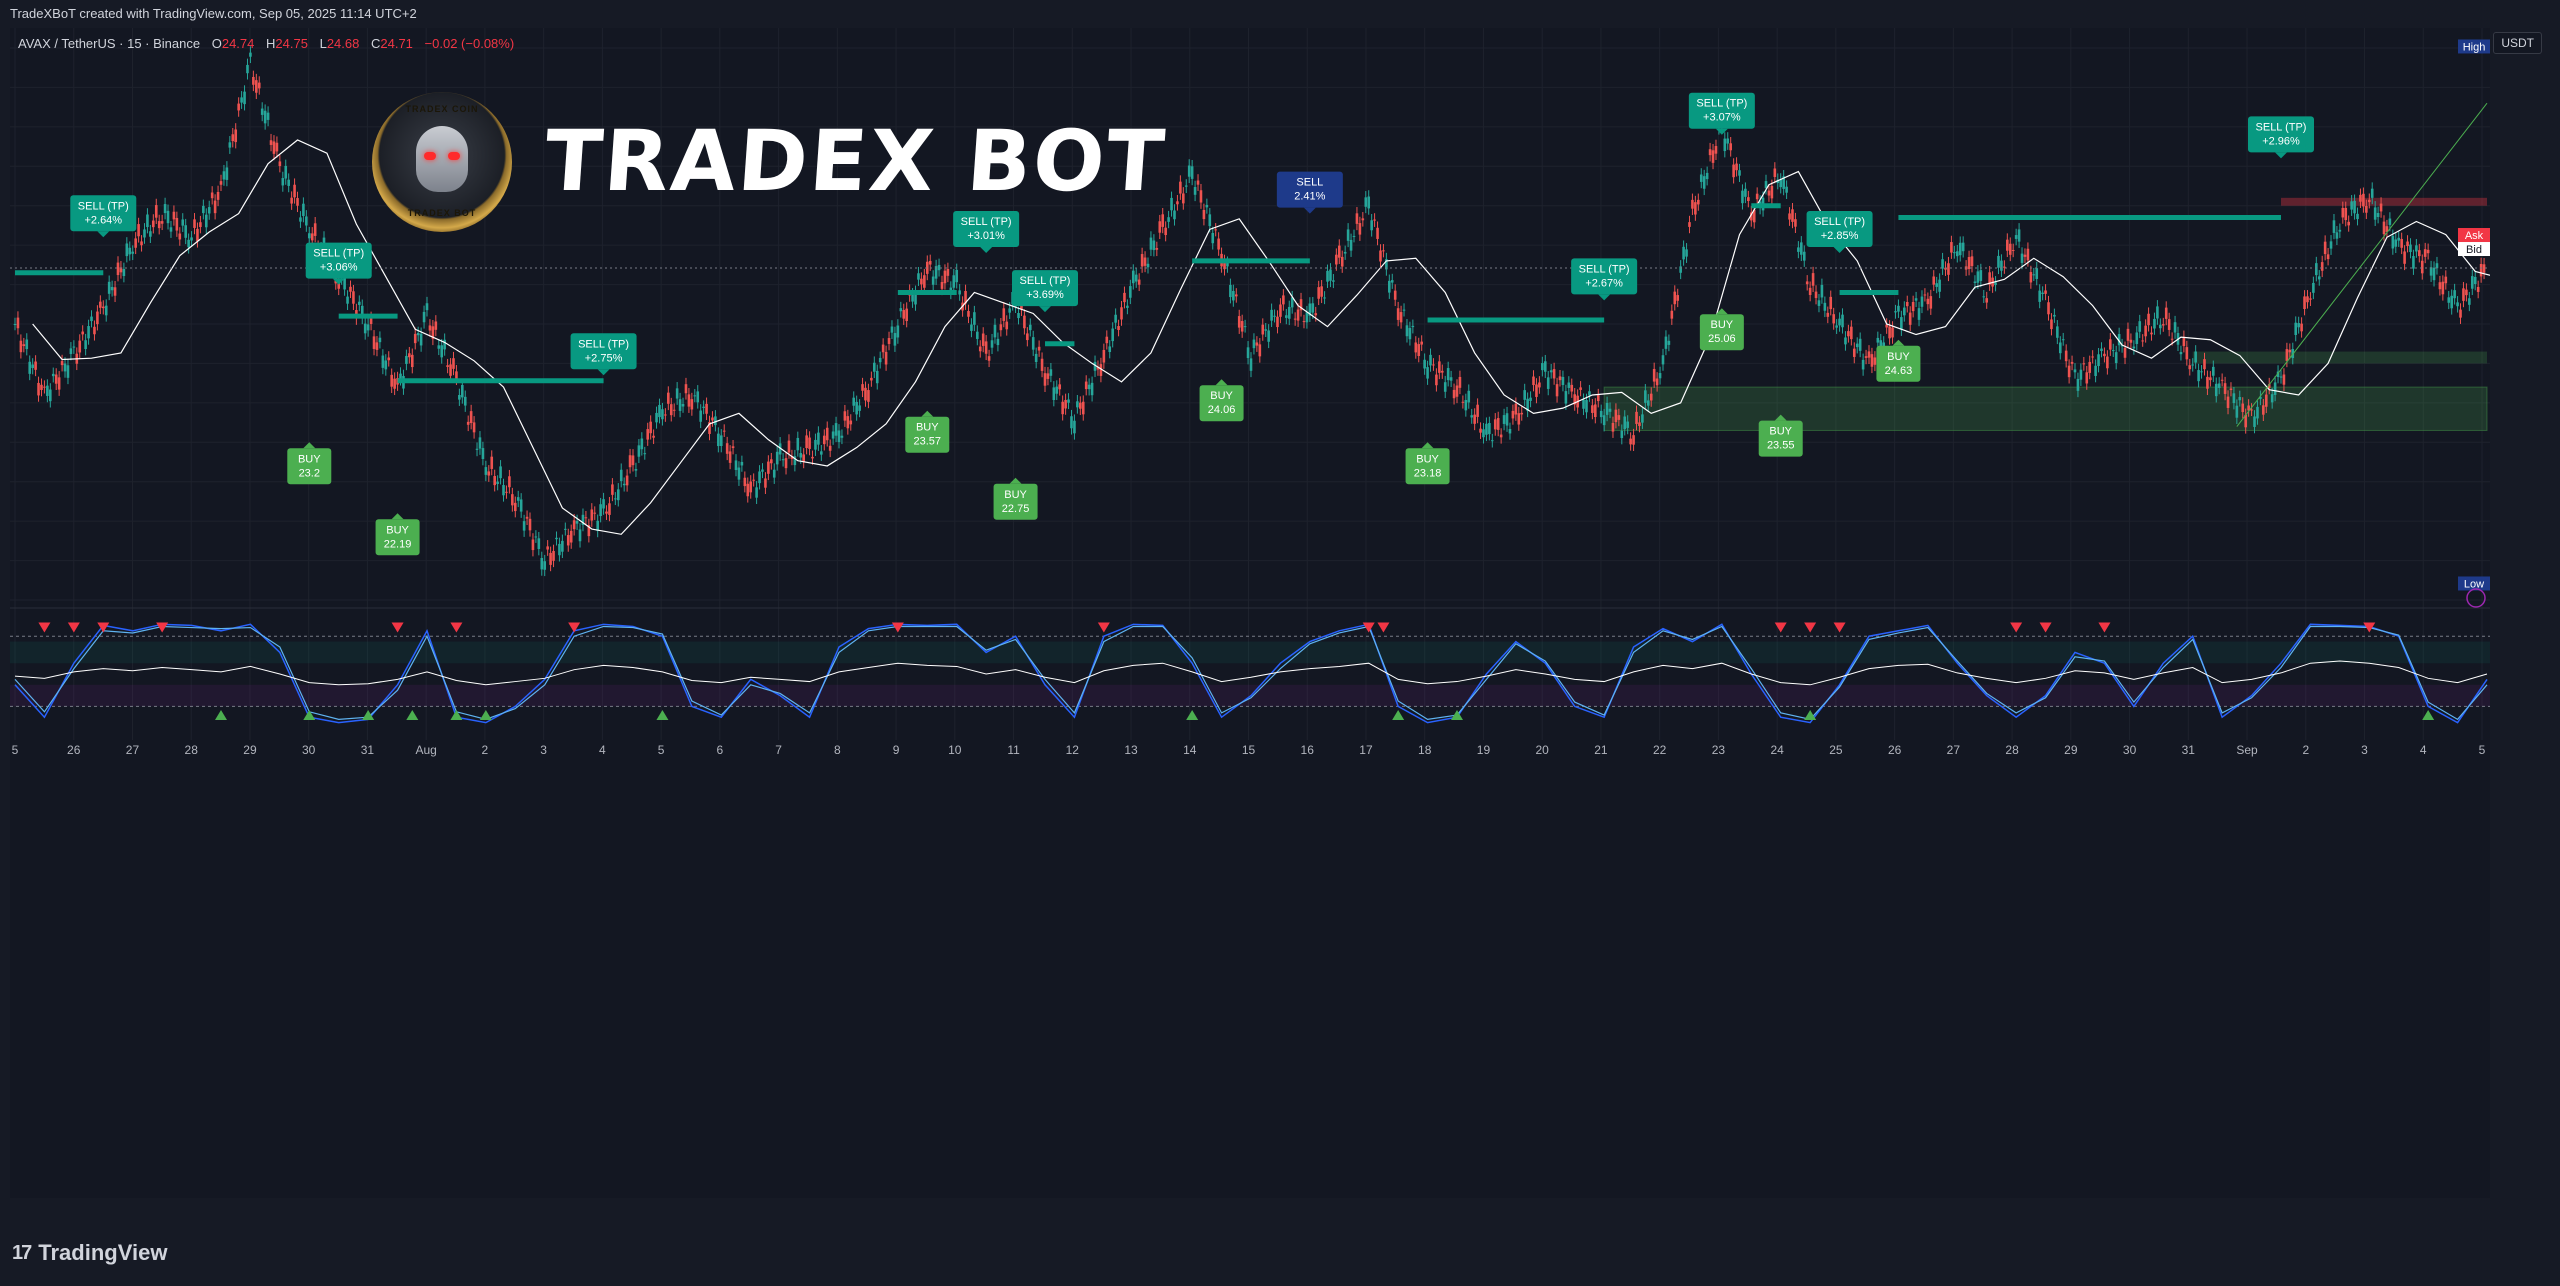 This screenshot has width=2560, height=1286. What do you see at coordinates (2476, 598) in the screenshot?
I see `alert-lightning-icon` at bounding box center [2476, 598].